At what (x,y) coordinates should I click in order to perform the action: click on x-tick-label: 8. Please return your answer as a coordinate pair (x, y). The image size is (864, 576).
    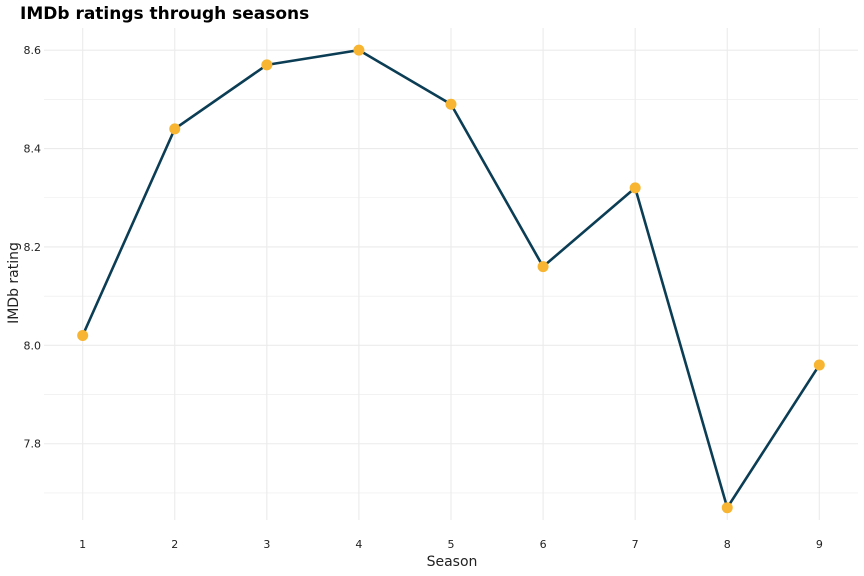
    Looking at the image, I should click on (727, 544).